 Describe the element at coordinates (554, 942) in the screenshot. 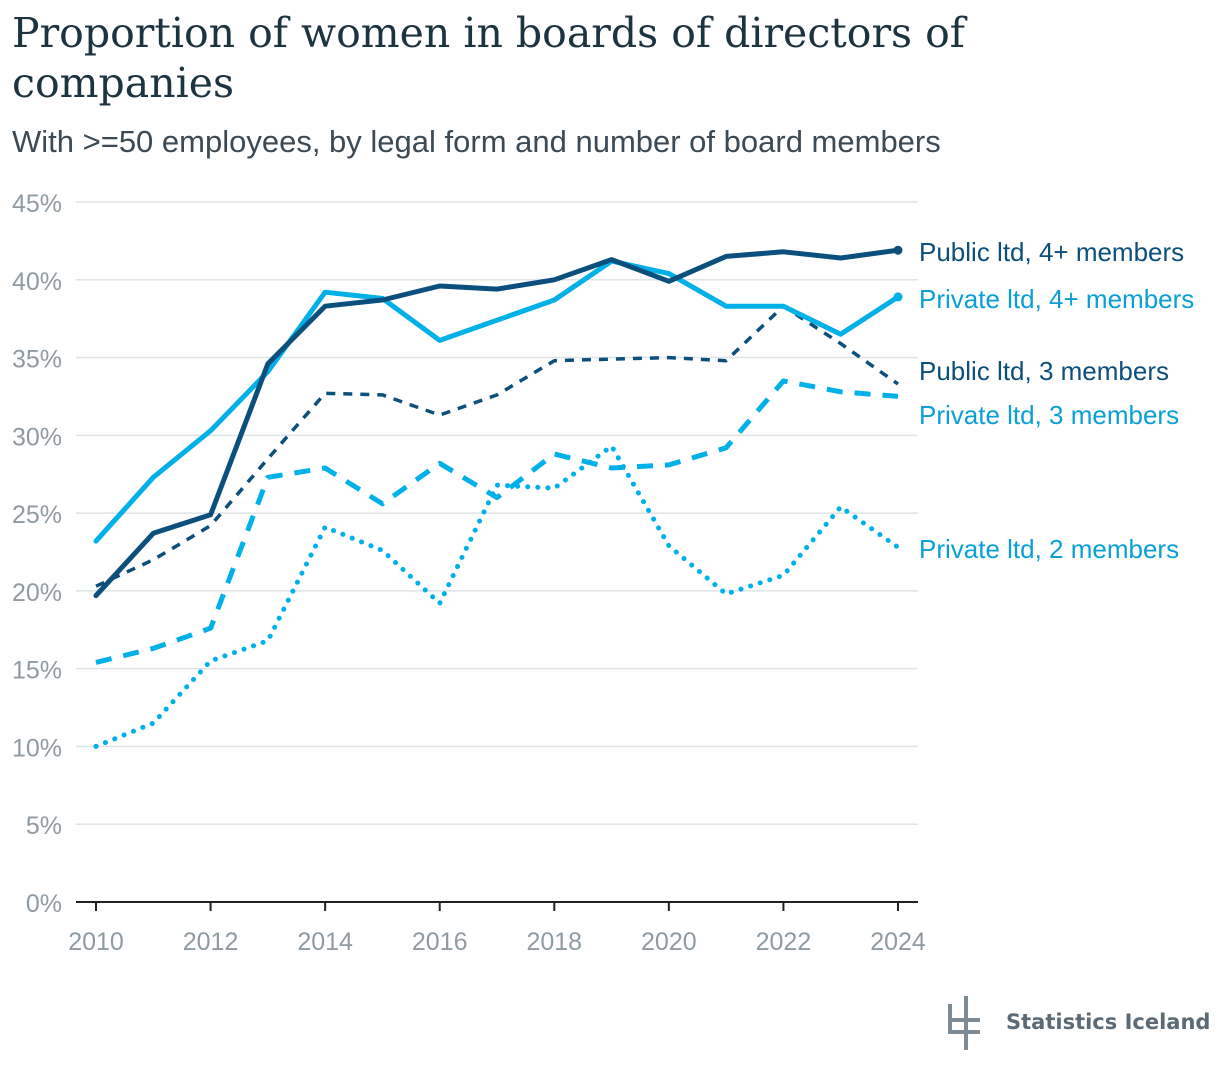

I see `x-tick-label: 2018` at that location.